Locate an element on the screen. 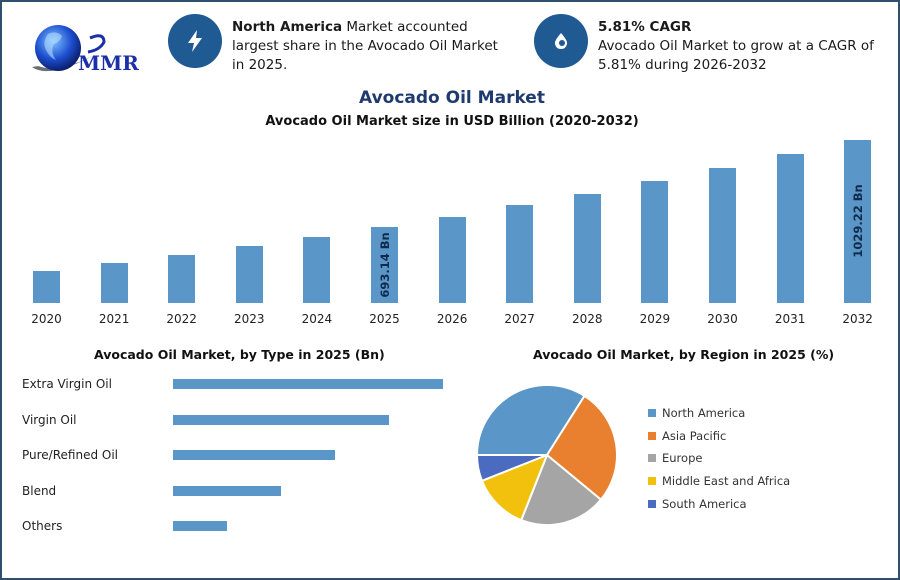 Image resolution: width=900 pixels, height=580 pixels. legend-item: South America is located at coordinates (719, 503).